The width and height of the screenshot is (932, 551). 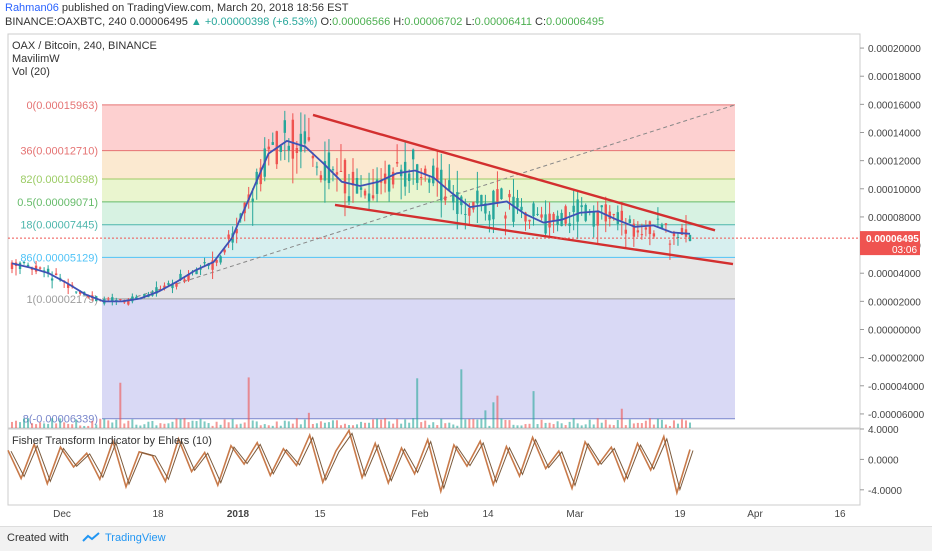 What do you see at coordinates (541, 22) in the screenshot?
I see `close-label: C:` at bounding box center [541, 22].